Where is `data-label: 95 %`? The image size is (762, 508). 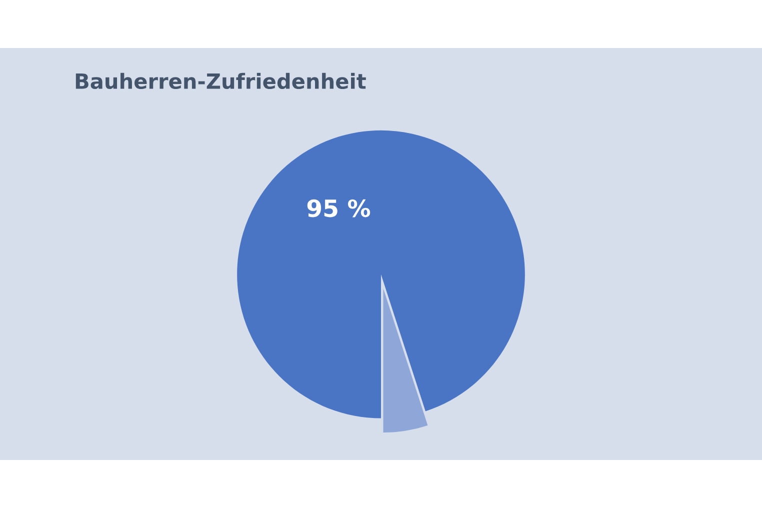
data-label: 95 % is located at coordinates (338, 208).